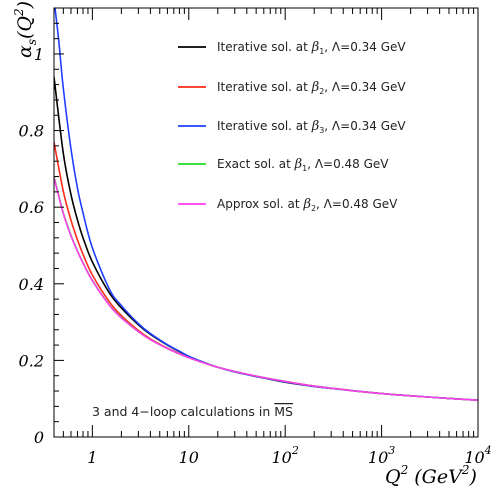 Image resolution: width=491 pixels, height=491 pixels. What do you see at coordinates (31, 207) in the screenshot?
I see `y-tick-label: 0.6` at bounding box center [31, 207].